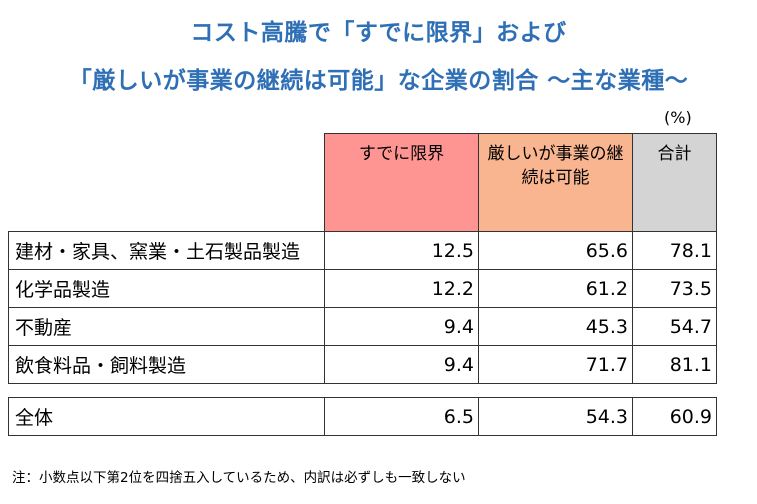 The height and width of the screenshot is (504, 757). I want to click on header-already-limit: すでに限界, so click(401, 182).